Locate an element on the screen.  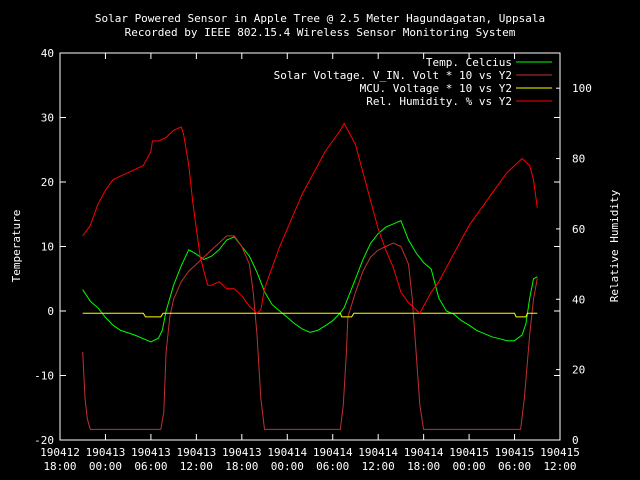
y-tick-label: 40 is located at coordinates (47, 53).